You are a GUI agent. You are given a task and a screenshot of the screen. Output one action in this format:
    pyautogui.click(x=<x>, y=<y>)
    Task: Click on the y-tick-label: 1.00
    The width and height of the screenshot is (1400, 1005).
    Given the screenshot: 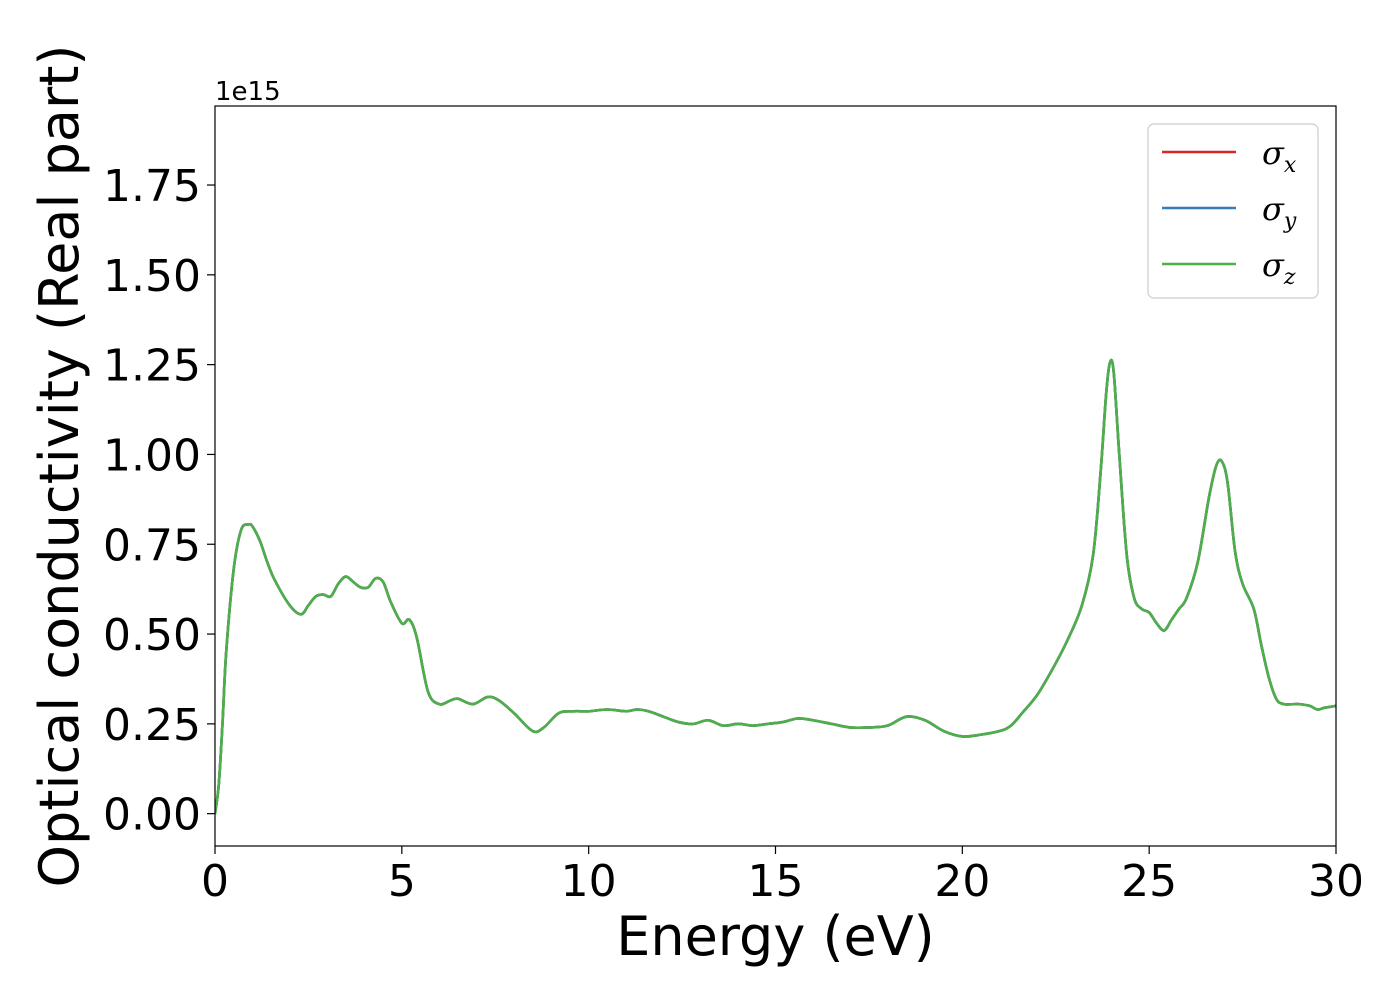 What is the action you would take?
    pyautogui.click(x=152, y=455)
    